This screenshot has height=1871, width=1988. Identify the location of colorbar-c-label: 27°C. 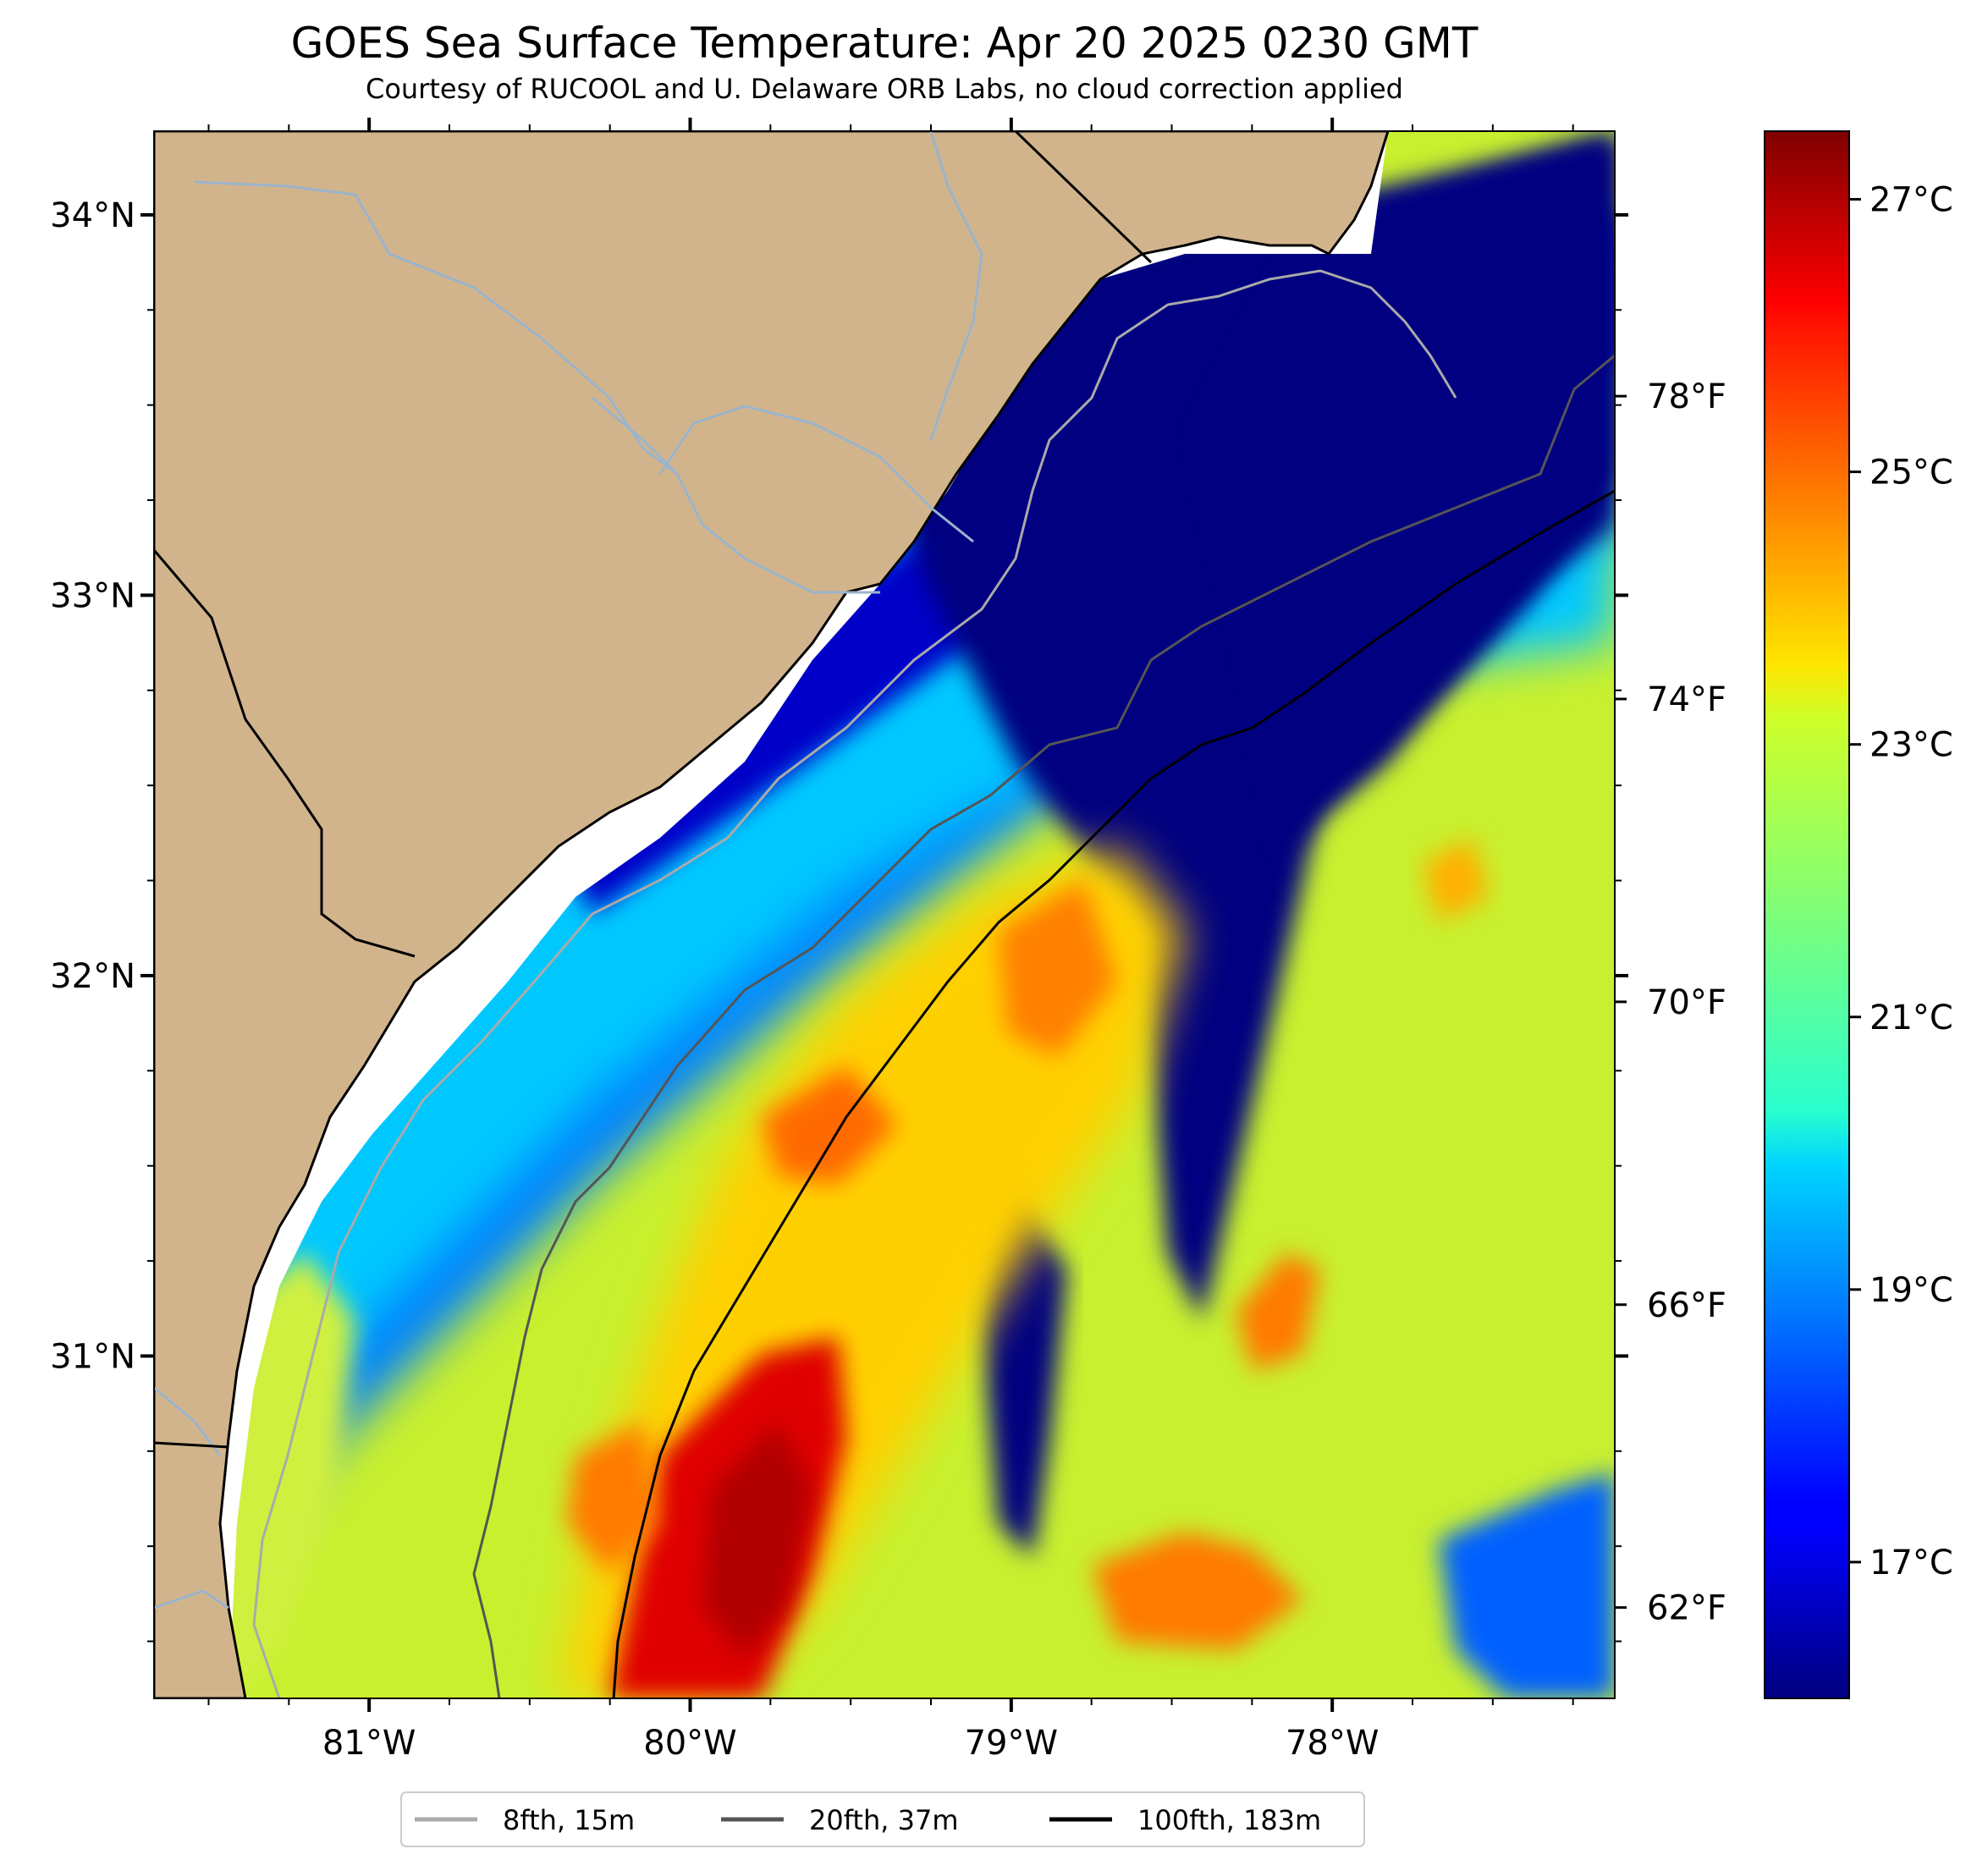
(1911, 201).